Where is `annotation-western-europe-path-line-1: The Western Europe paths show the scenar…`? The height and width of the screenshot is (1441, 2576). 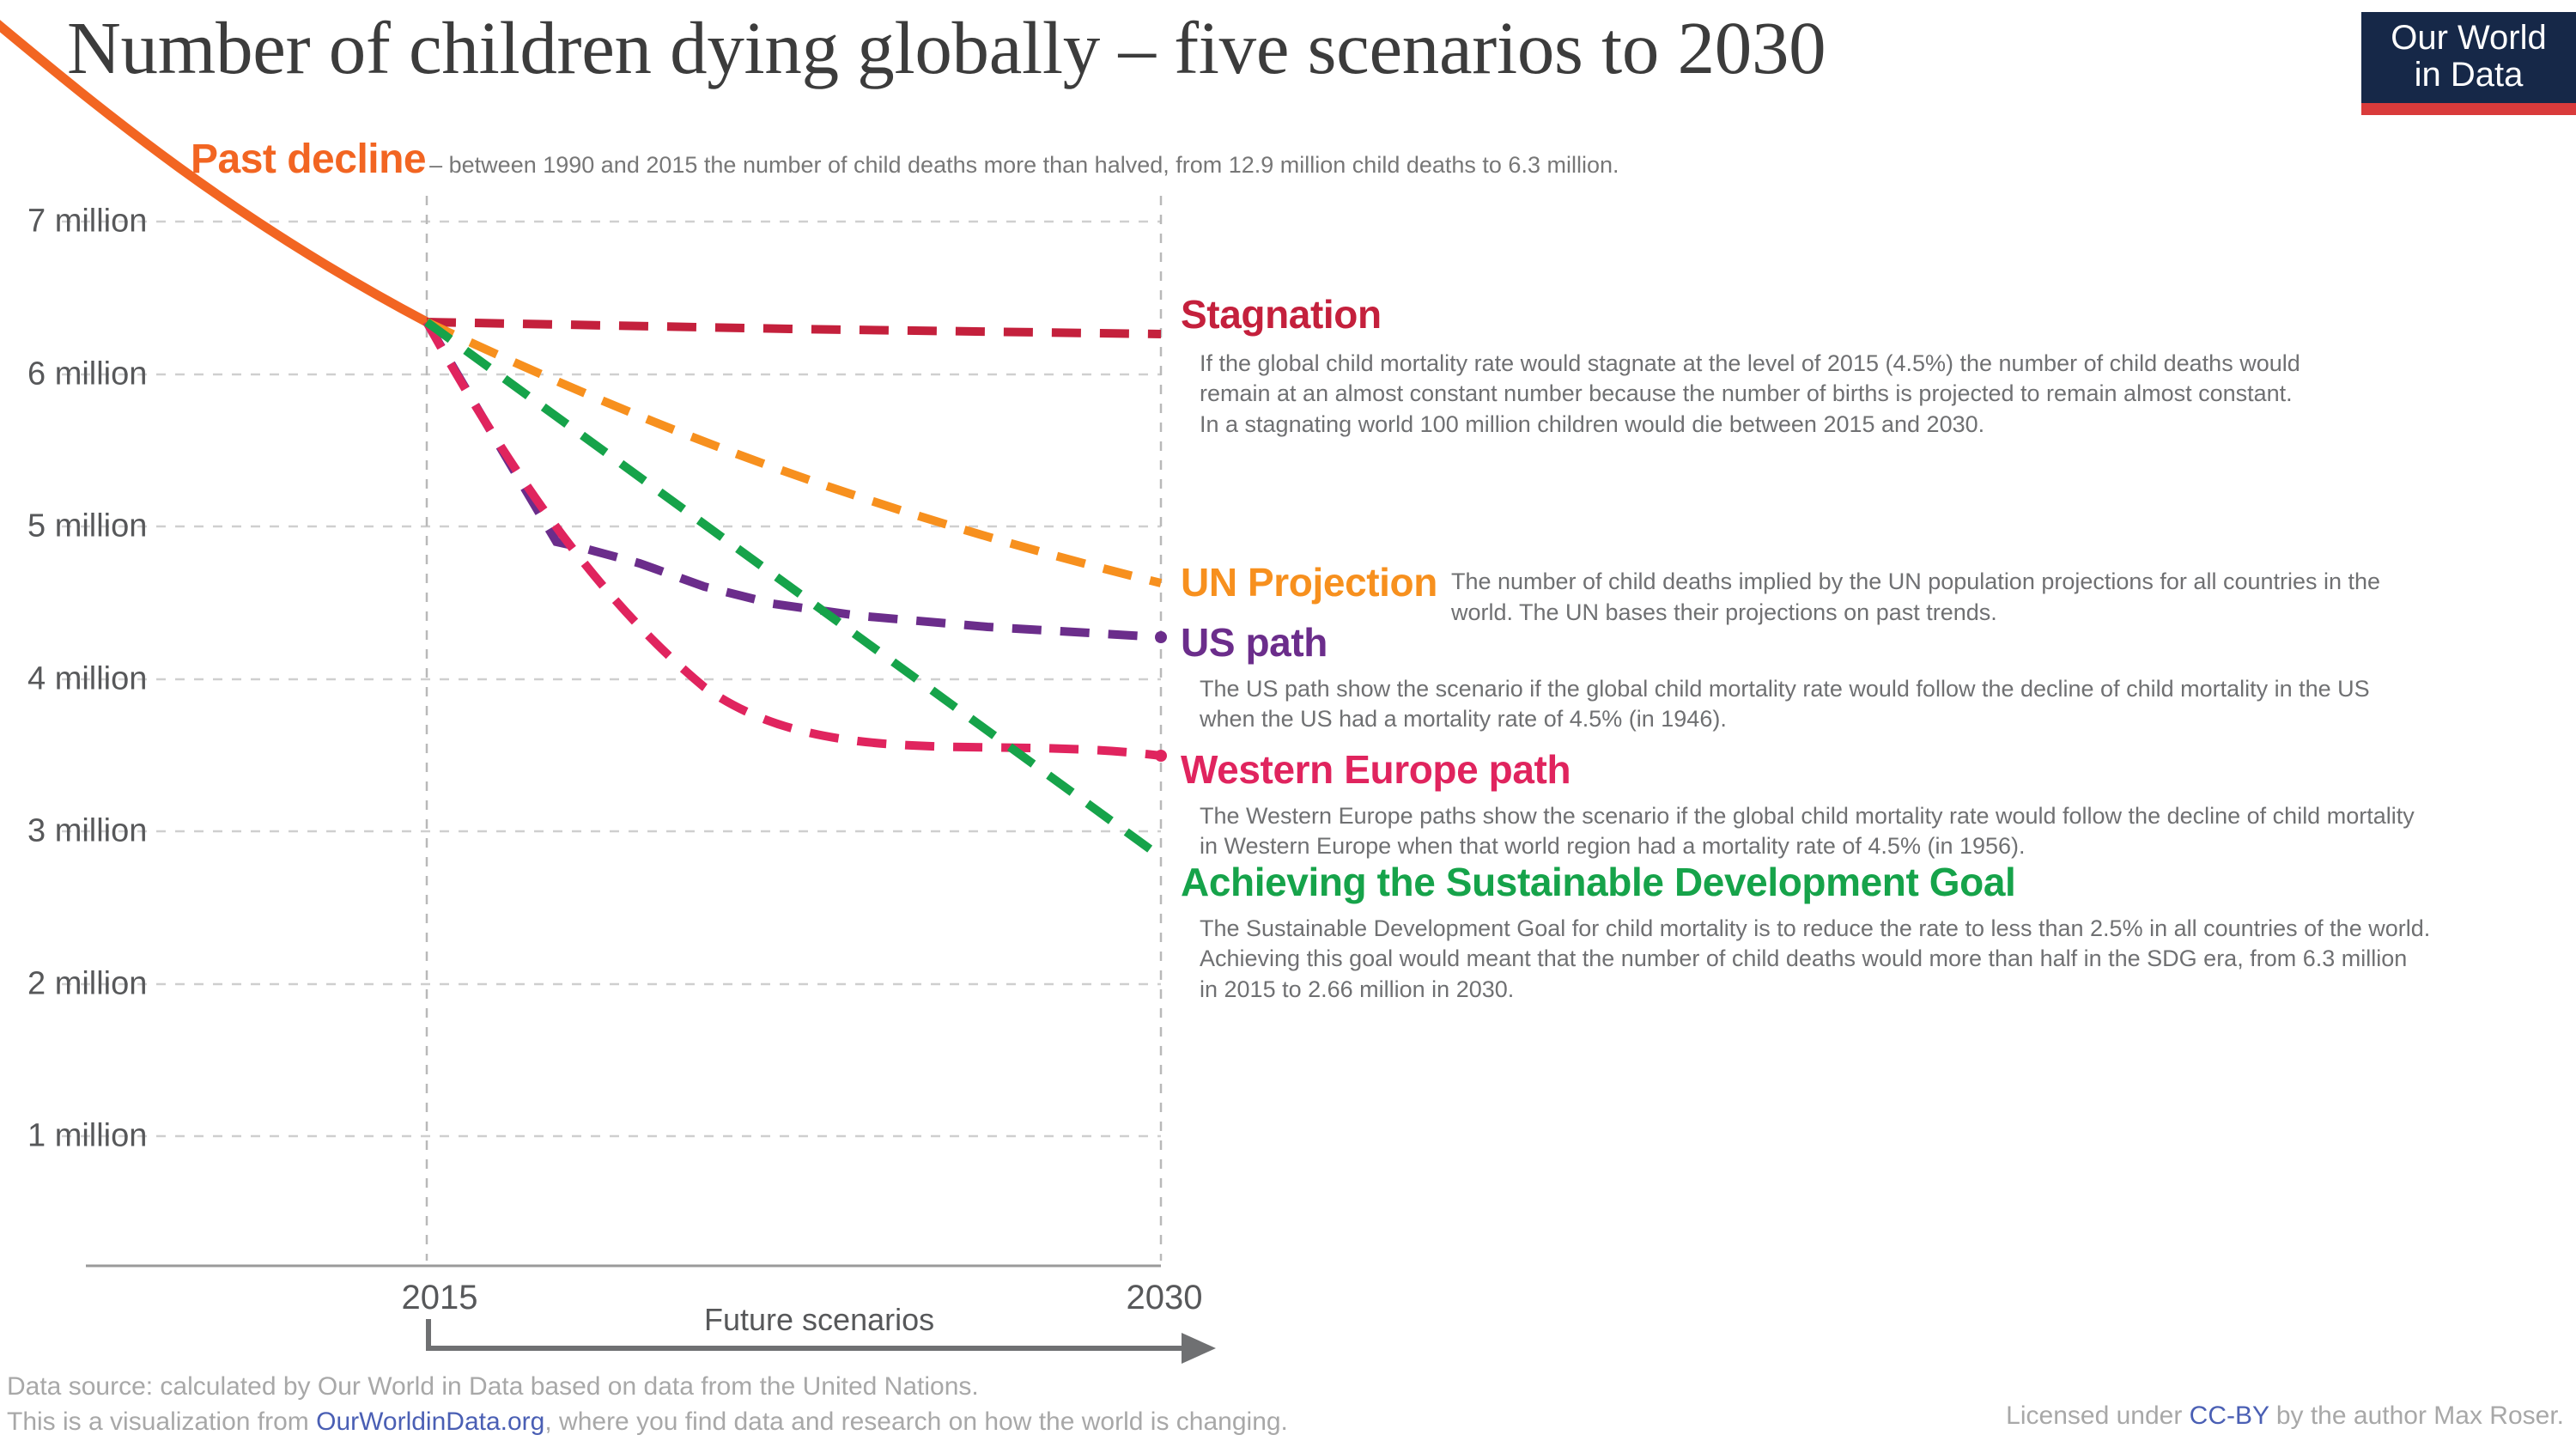 annotation-western-europe-path-line-1: The Western Europe paths show the scenar… is located at coordinates (1807, 815).